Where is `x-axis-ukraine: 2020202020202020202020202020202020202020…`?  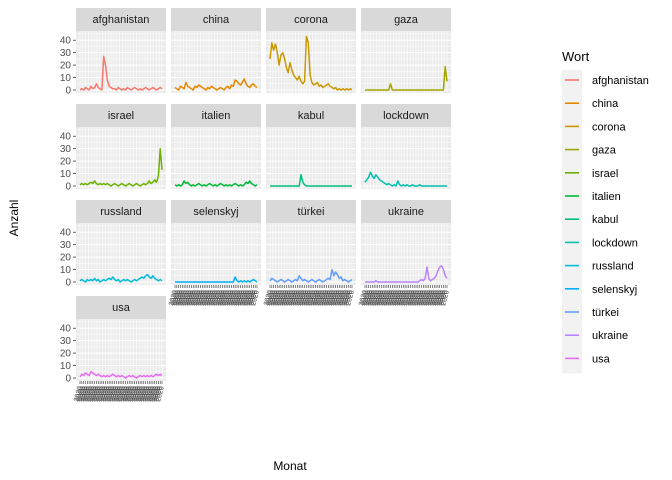 x-axis-ukraine: 2020202020202020202020202020202020202020… is located at coordinates (404, 296).